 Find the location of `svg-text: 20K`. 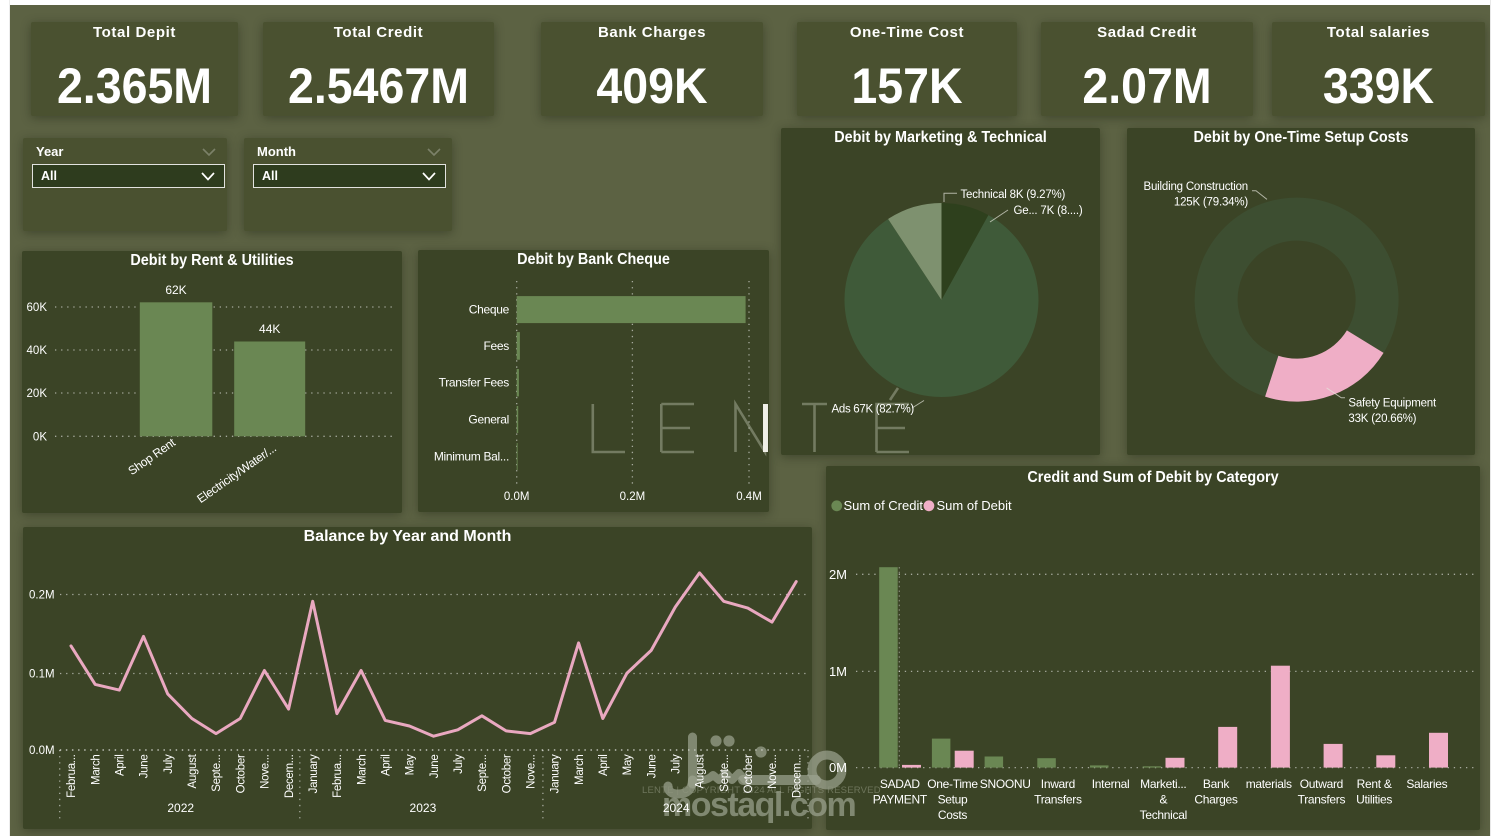

svg-text: 20K is located at coordinates (37, 394).